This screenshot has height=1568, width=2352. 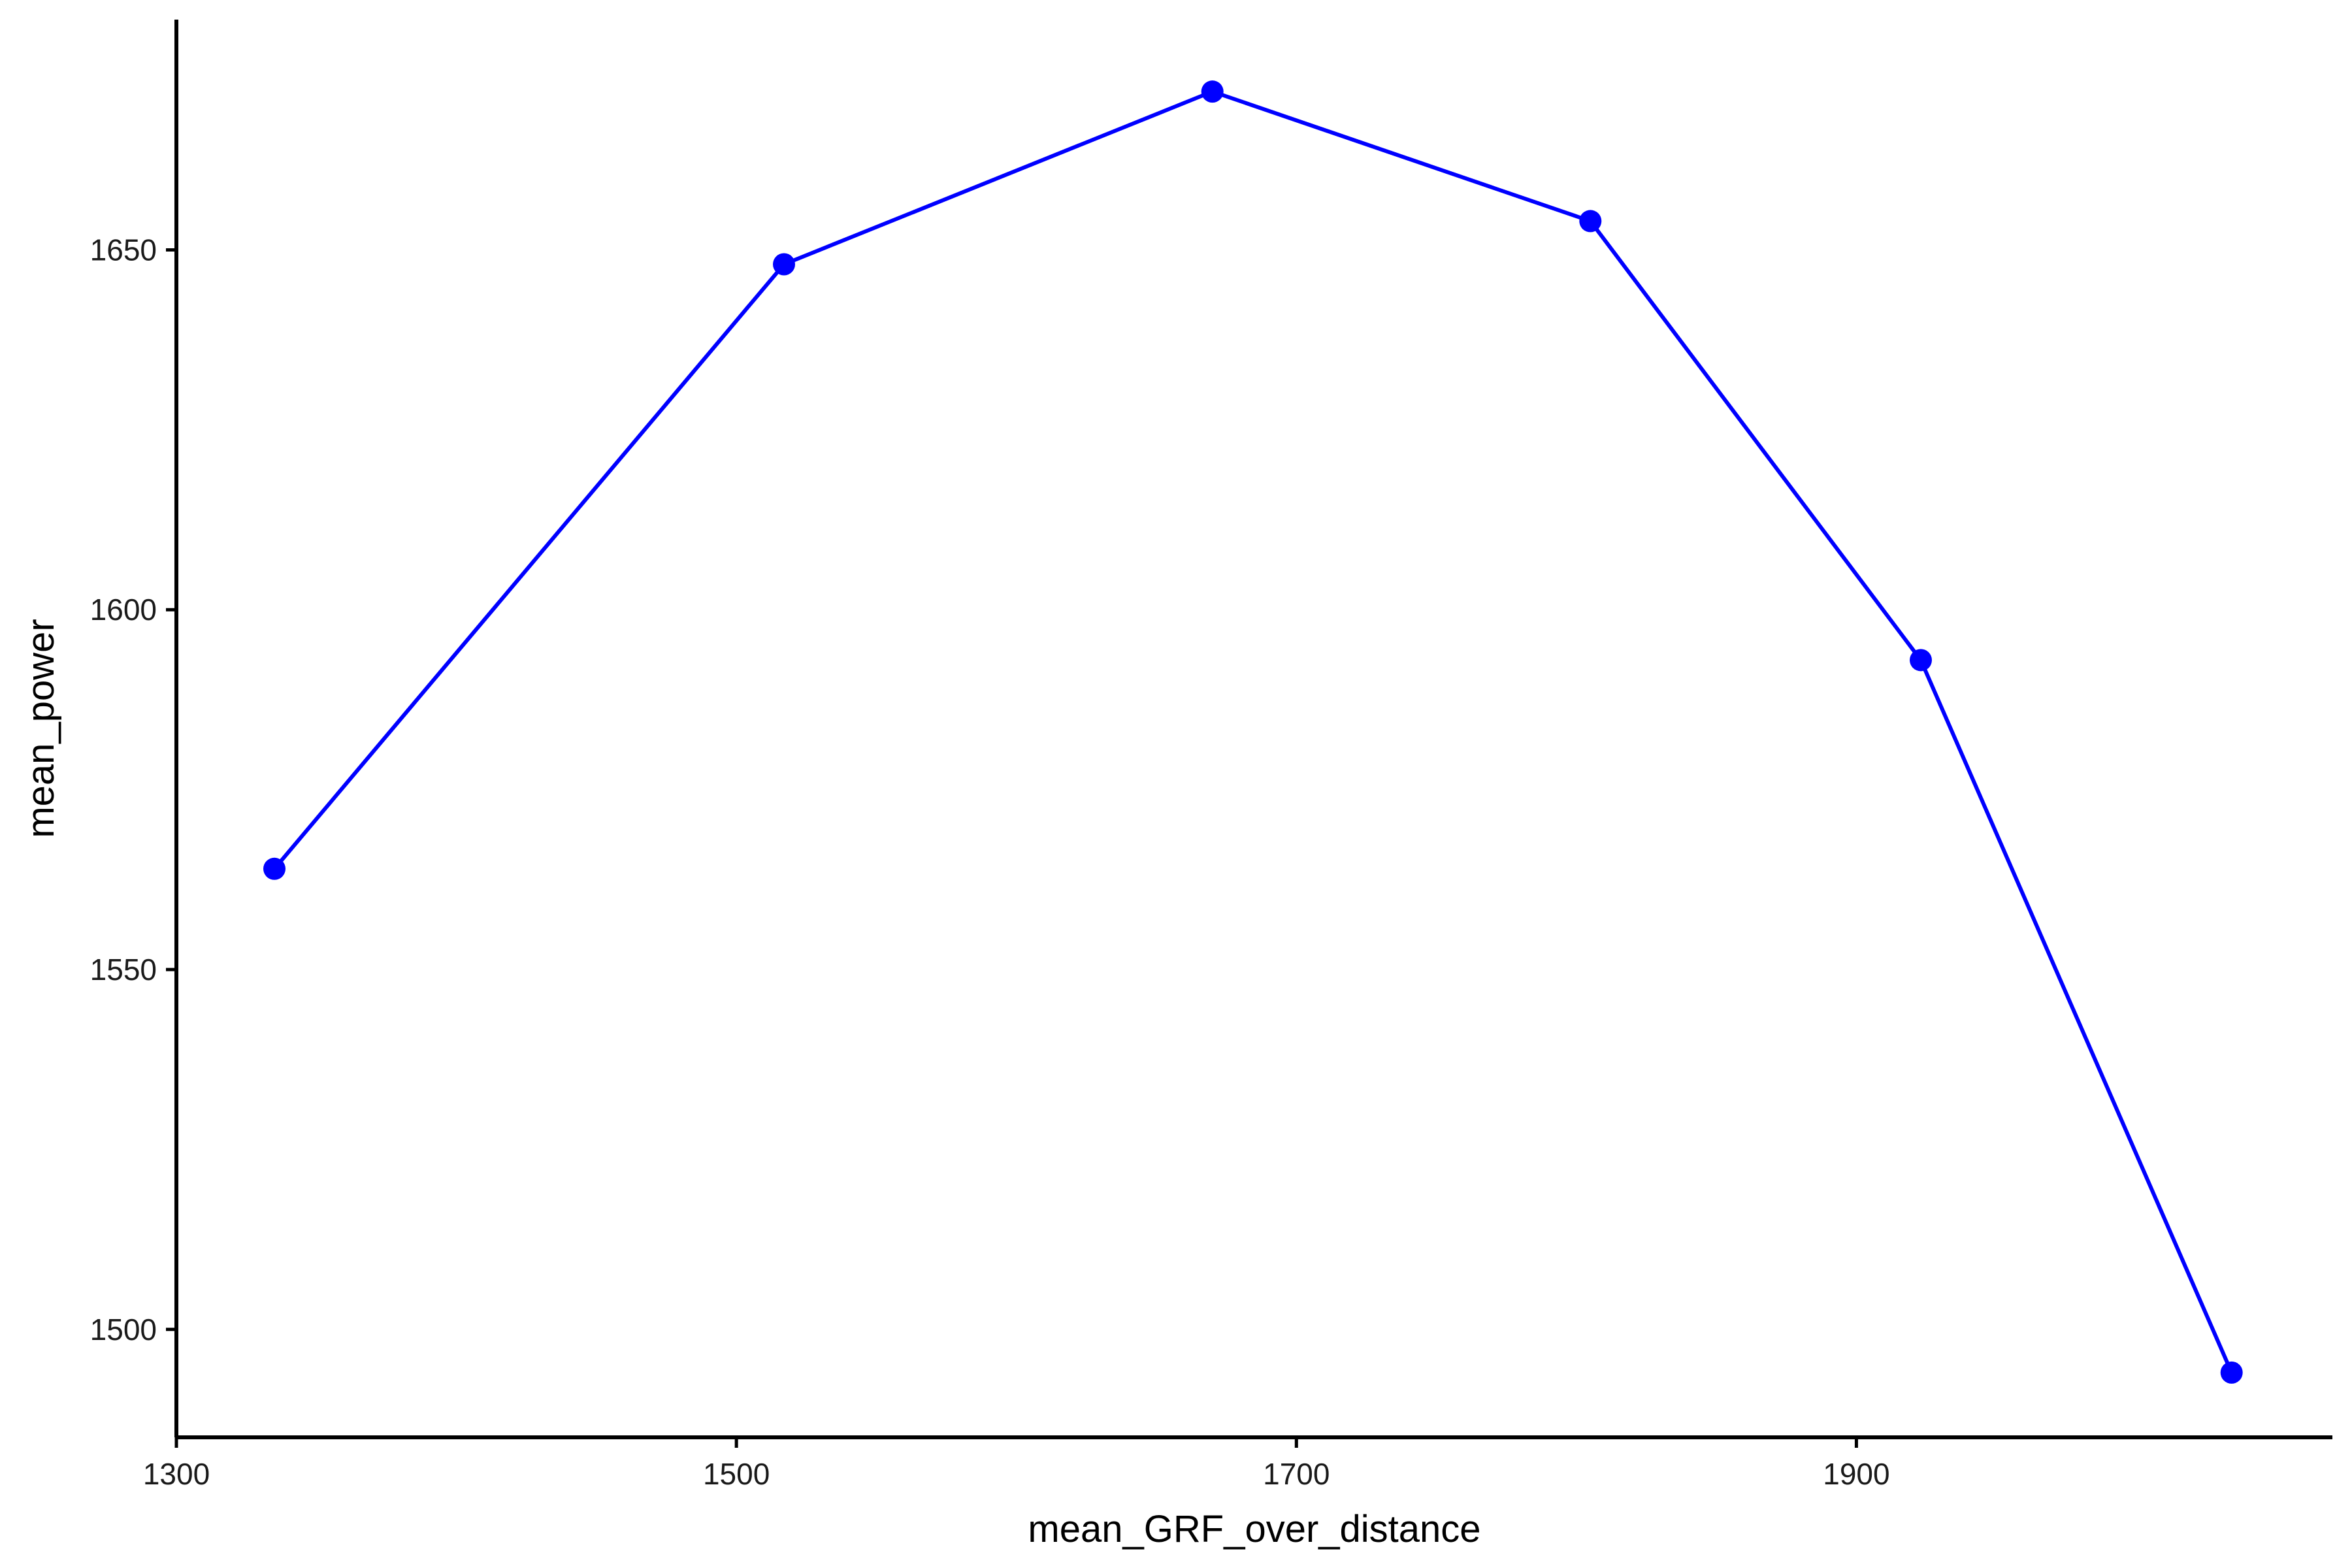 I want to click on y-tick-label: 1550, so click(x=123, y=970).